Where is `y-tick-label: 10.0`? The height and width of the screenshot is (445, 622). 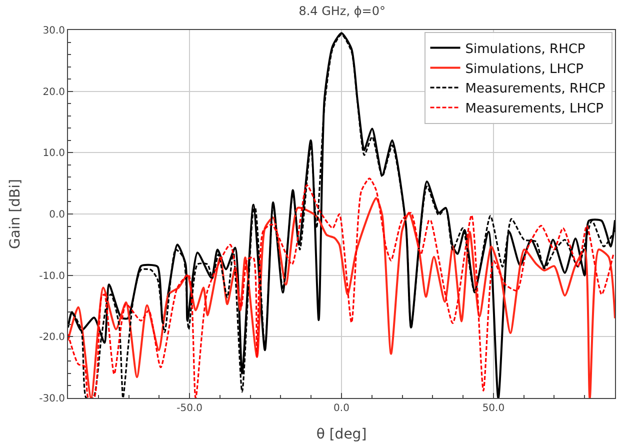 y-tick-label: 10.0 is located at coordinates (53, 154).